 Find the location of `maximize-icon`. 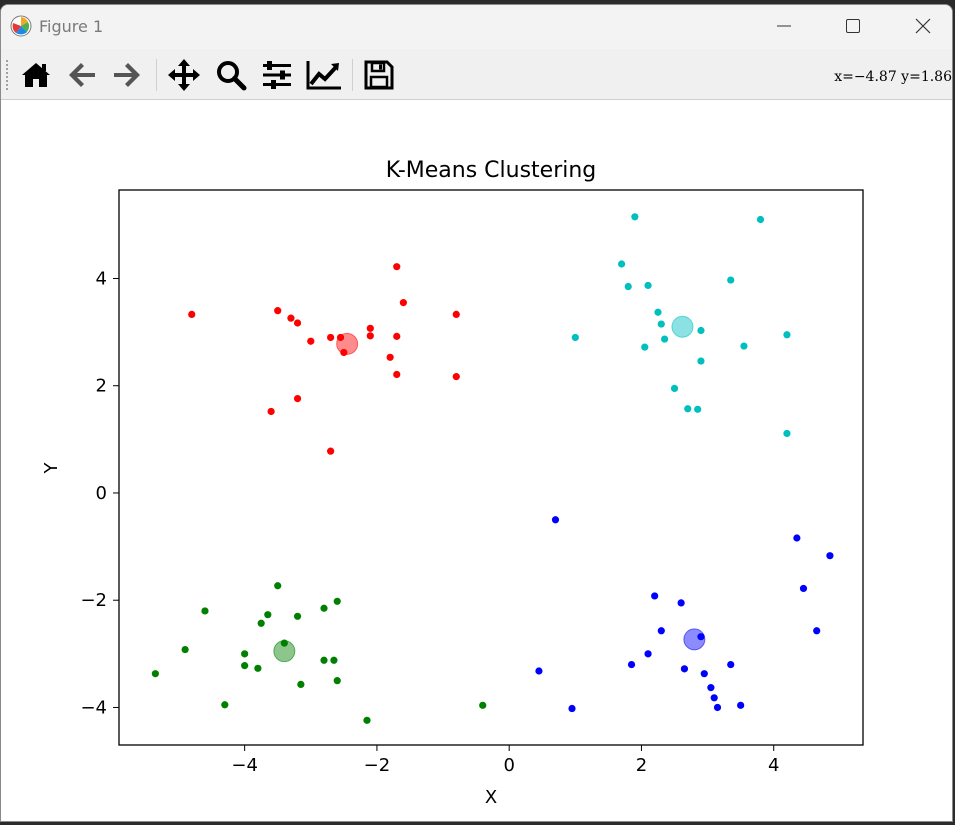

maximize-icon is located at coordinates (853, 26).